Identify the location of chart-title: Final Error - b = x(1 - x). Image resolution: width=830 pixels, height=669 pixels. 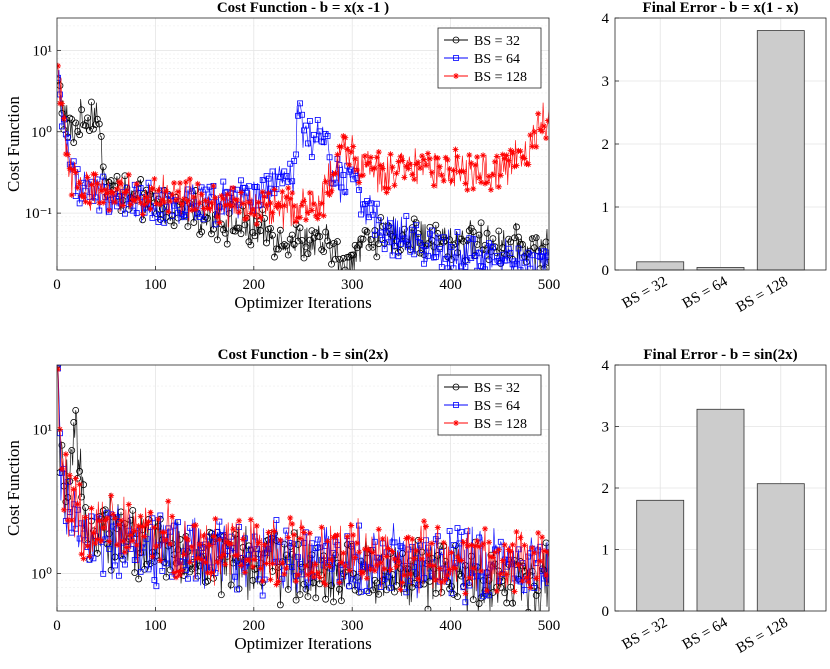
(721, 8).